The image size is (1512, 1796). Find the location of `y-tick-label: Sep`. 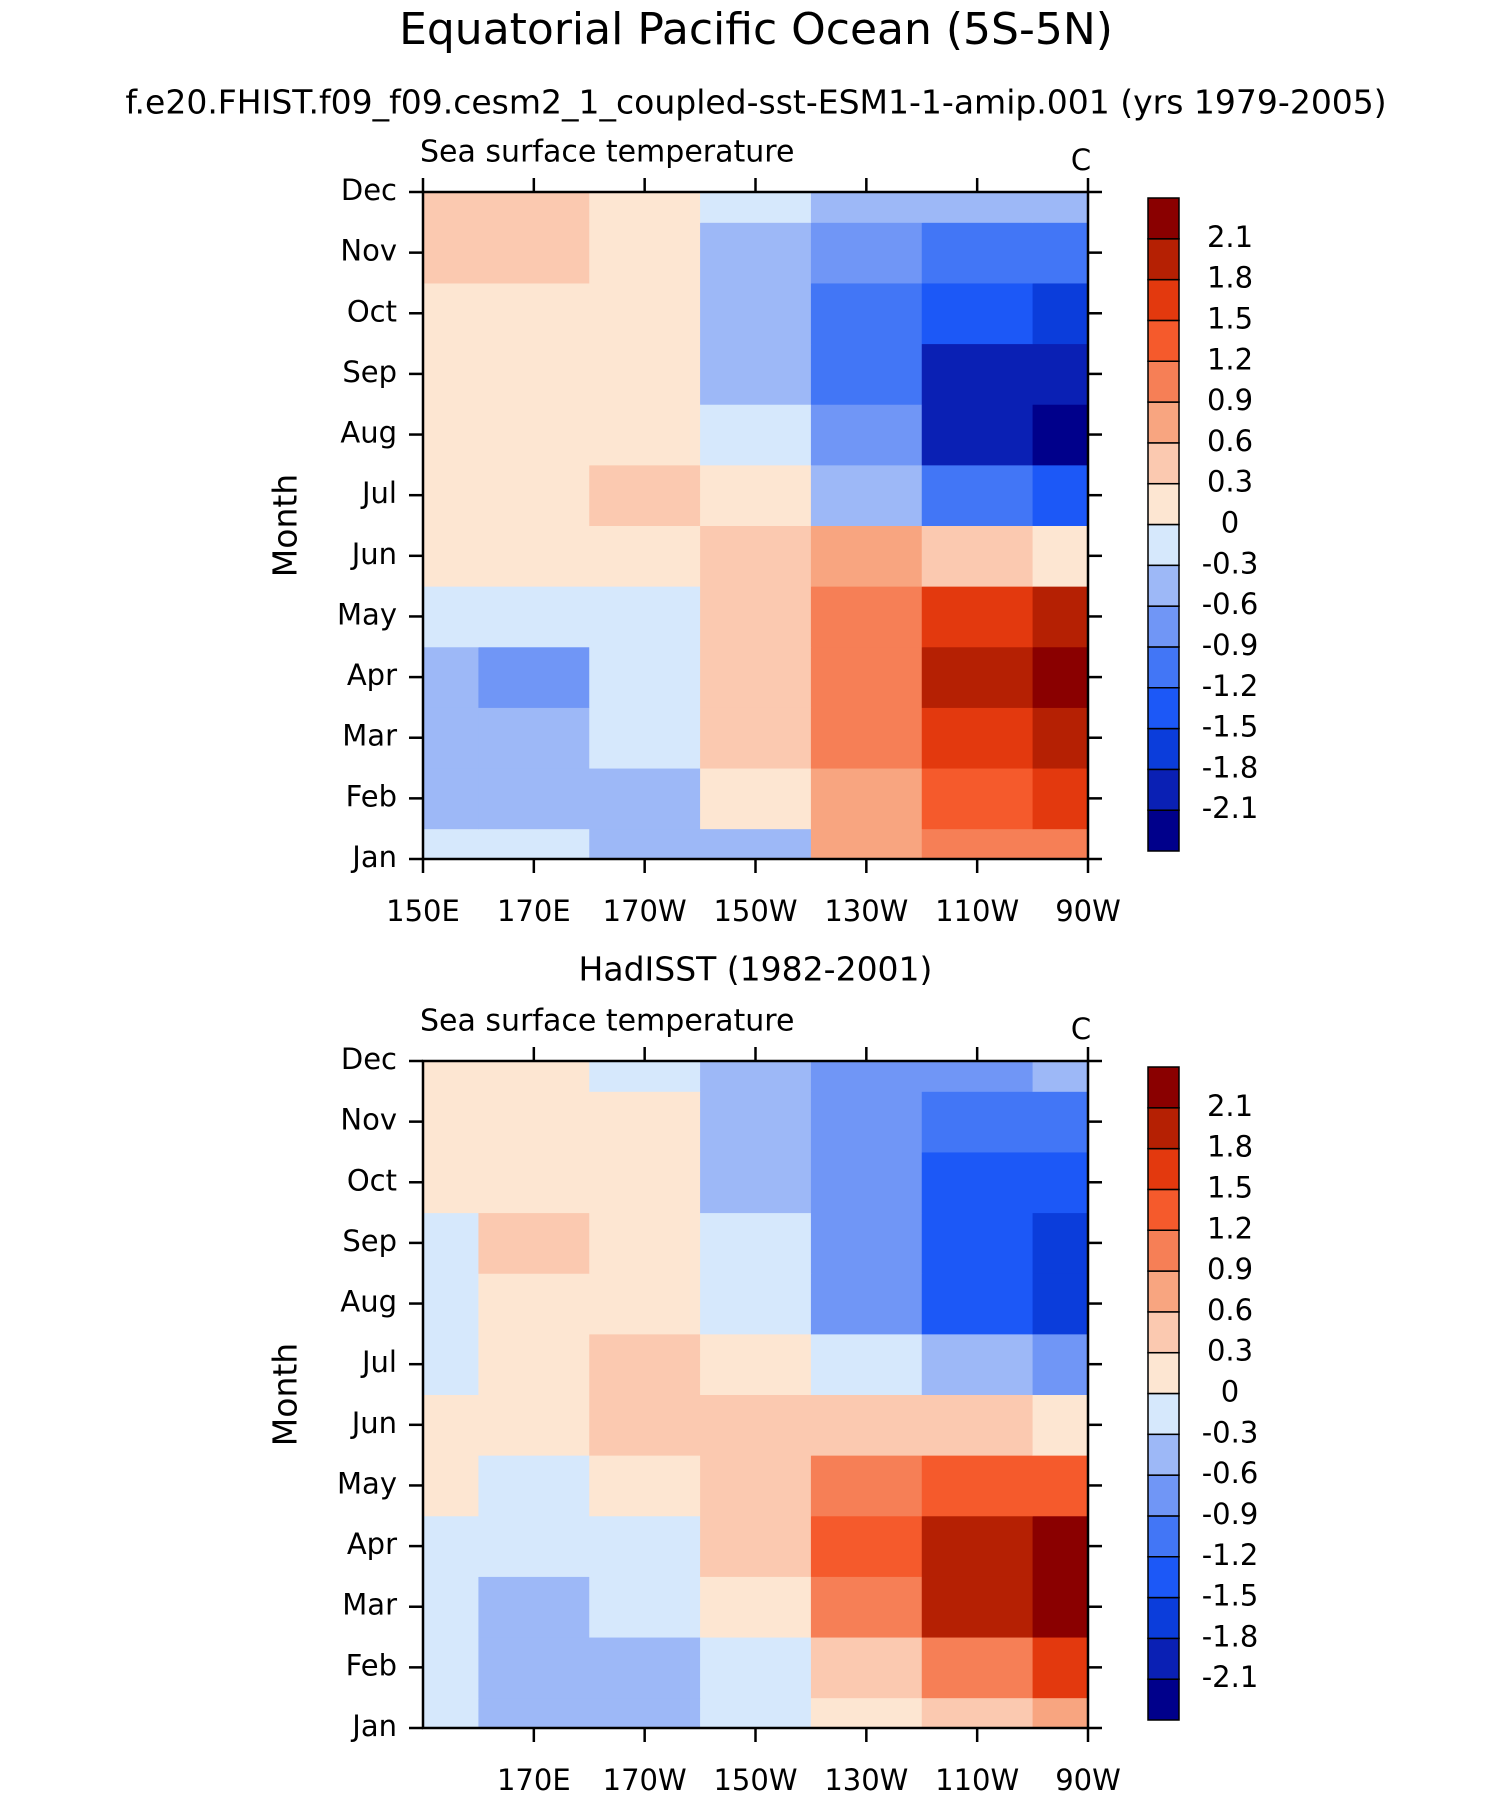

y-tick-label: Sep is located at coordinates (369, 1241).